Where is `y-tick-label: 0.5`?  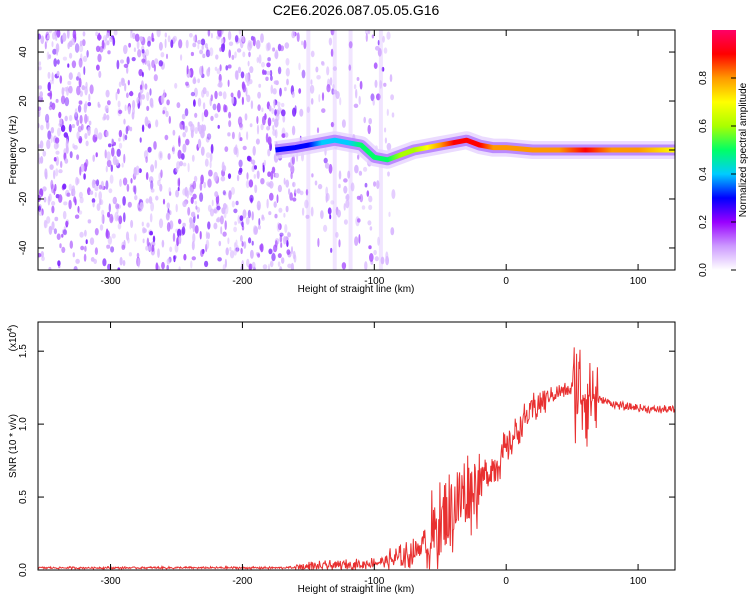 y-tick-label: 0.5 is located at coordinates (23, 497).